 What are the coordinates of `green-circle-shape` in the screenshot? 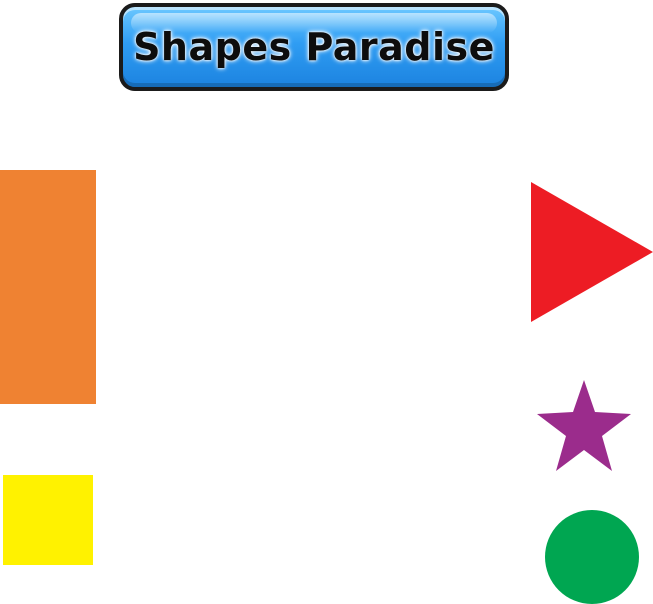 It's located at (592, 557).